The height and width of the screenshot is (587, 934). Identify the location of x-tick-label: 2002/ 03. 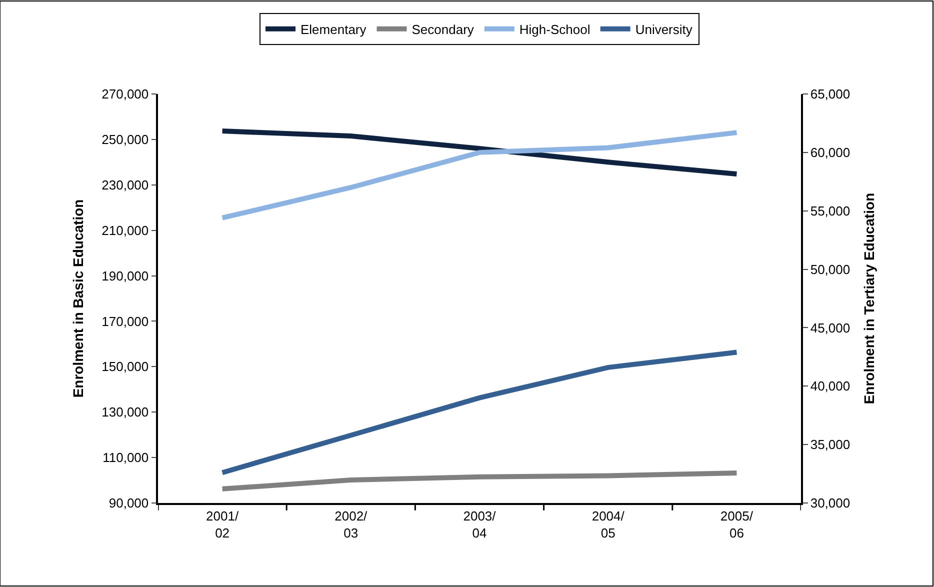
(351, 524).